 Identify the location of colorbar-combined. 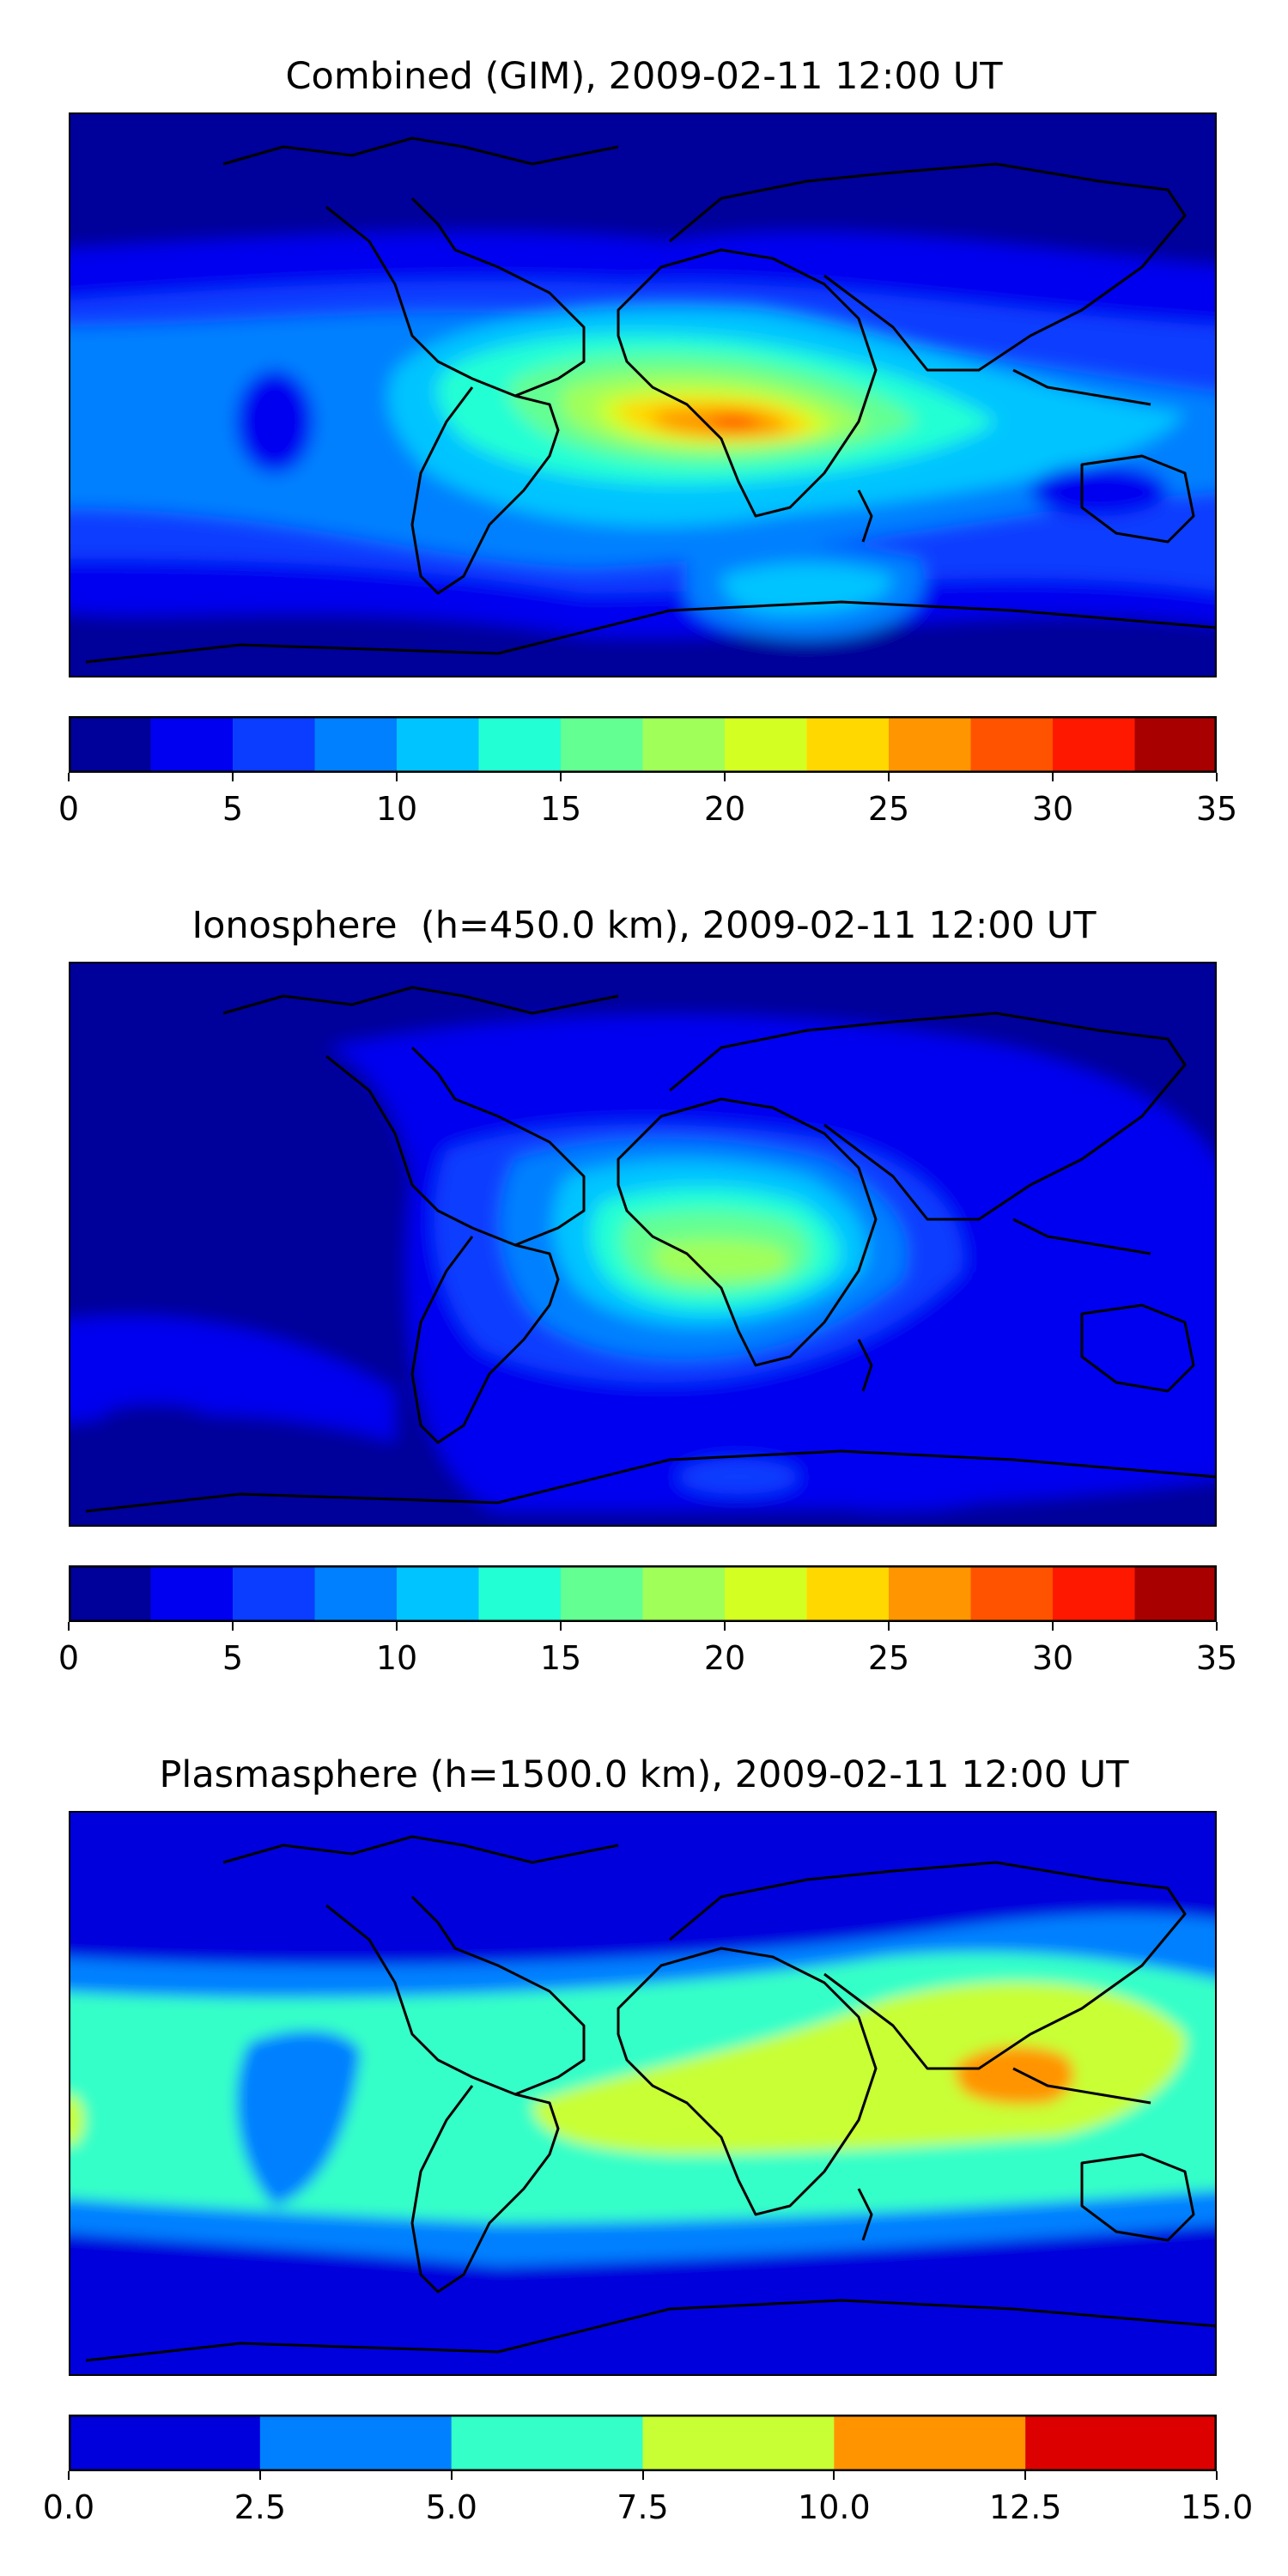
(643, 744).